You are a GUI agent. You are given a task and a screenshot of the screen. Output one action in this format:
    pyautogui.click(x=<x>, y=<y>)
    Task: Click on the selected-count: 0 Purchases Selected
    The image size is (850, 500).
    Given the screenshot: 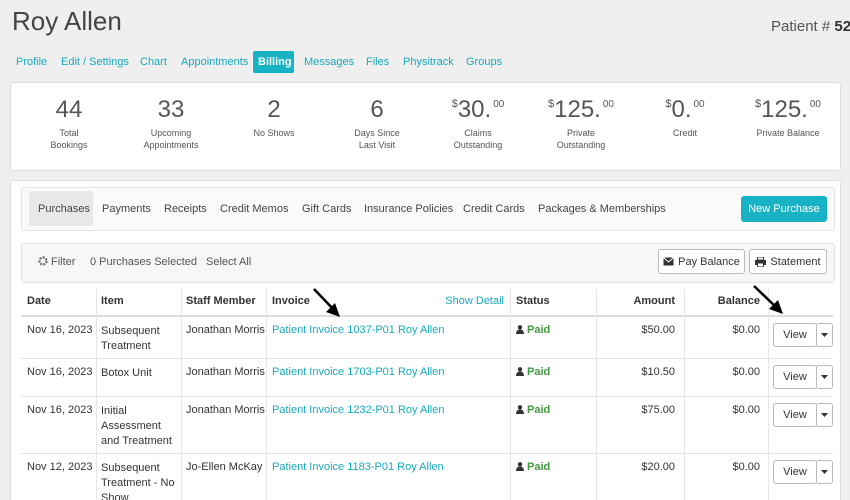 What is the action you would take?
    pyautogui.click(x=144, y=262)
    